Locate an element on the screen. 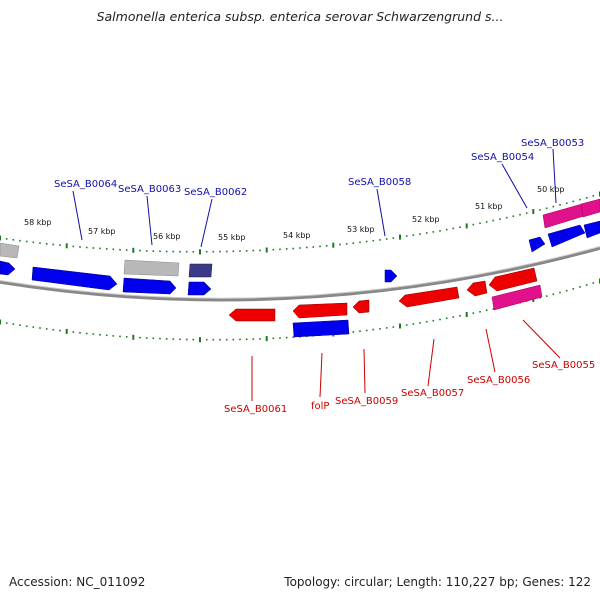 The height and width of the screenshot is (600, 600). leader-line-b0056 is located at coordinates (490, 350).